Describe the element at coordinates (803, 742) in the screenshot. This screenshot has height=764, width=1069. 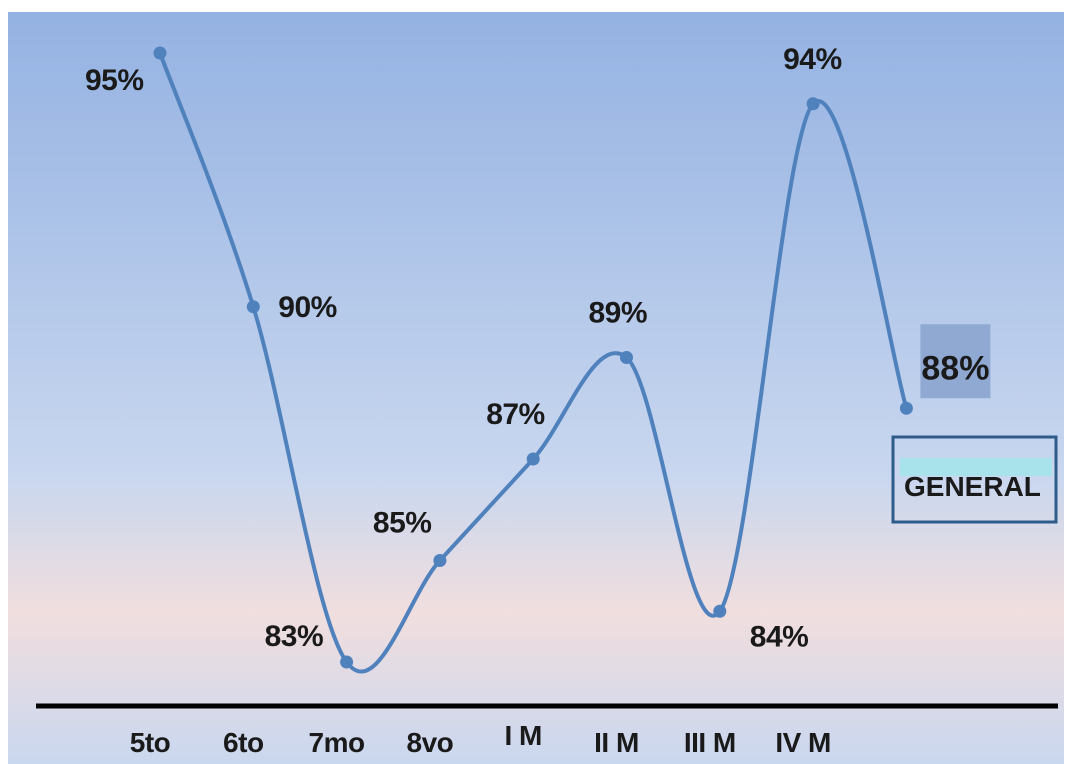
I see `x-tick-label: IV M` at that location.